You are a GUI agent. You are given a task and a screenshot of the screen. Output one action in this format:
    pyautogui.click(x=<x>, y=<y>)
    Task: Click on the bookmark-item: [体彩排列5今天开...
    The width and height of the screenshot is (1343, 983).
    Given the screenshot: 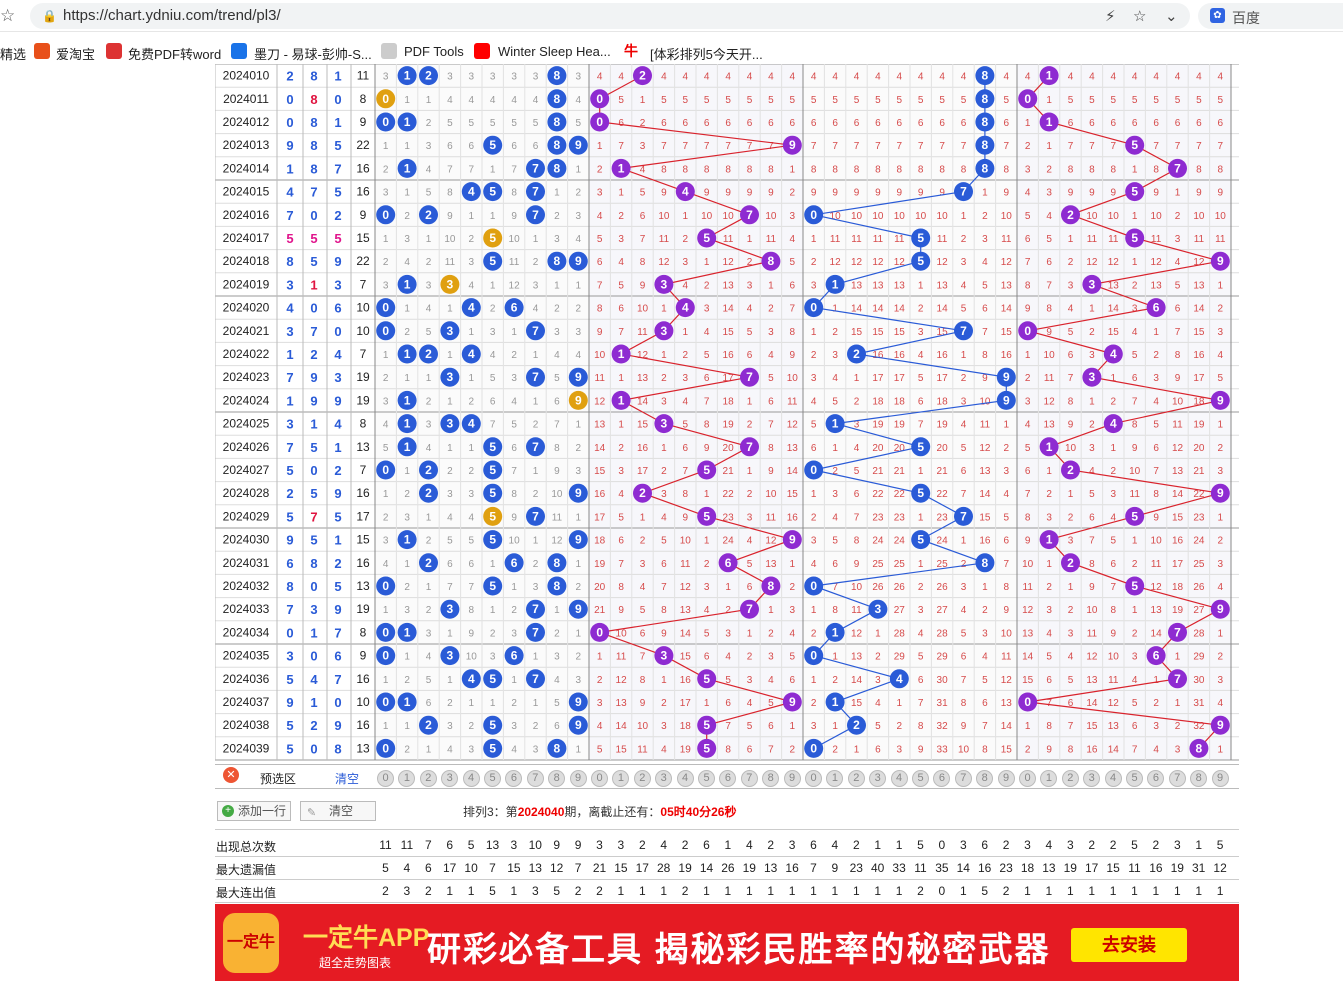 What is the action you would take?
    pyautogui.click(x=706, y=54)
    